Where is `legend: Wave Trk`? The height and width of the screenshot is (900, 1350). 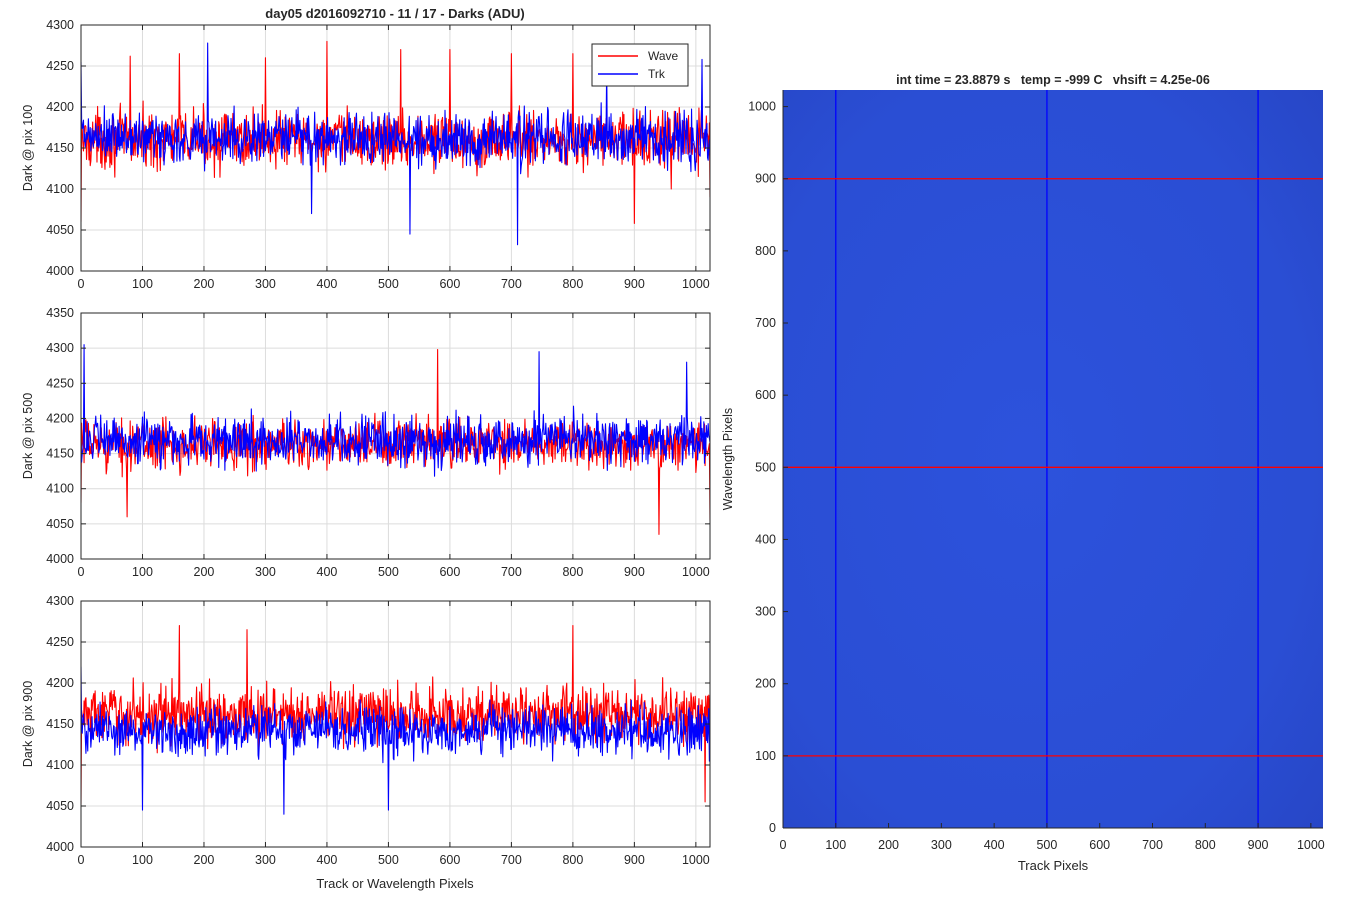
legend: Wave Trk is located at coordinates (640, 65).